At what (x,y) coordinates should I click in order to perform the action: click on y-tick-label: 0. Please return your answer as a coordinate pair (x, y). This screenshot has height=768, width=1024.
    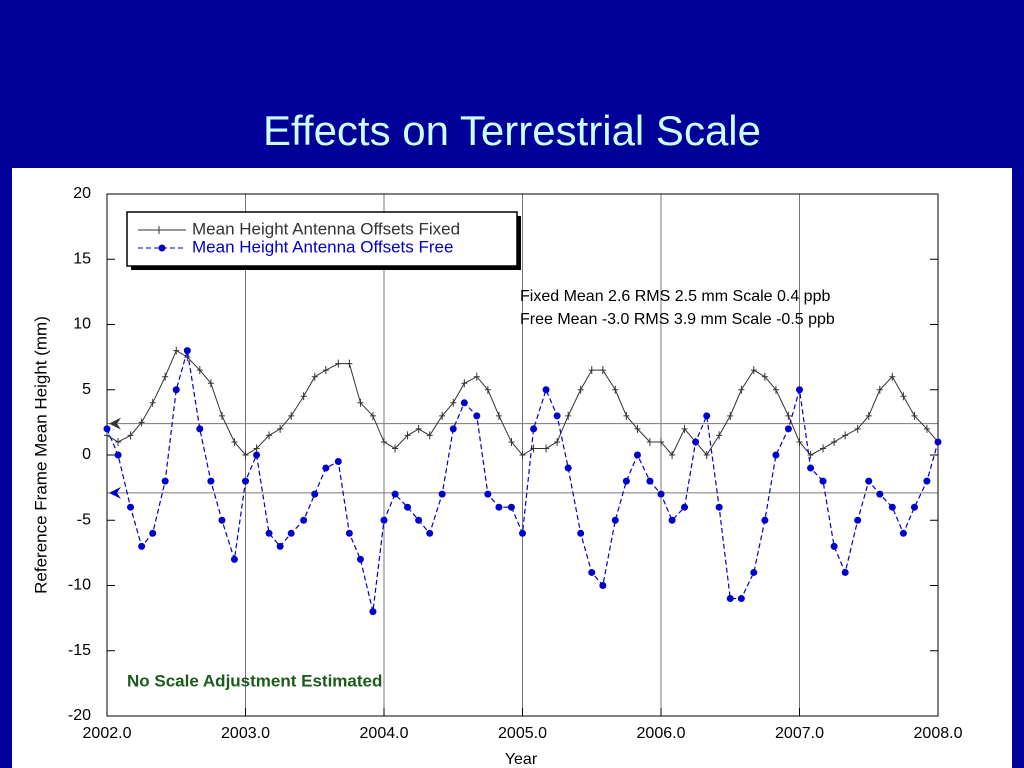
    Looking at the image, I should click on (86, 454).